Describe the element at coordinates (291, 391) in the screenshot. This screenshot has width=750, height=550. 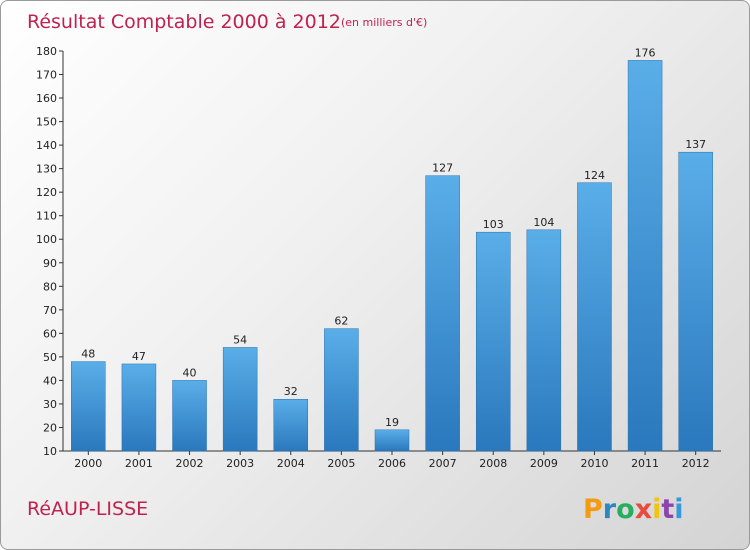
I see `data-label-2004: 32` at that location.